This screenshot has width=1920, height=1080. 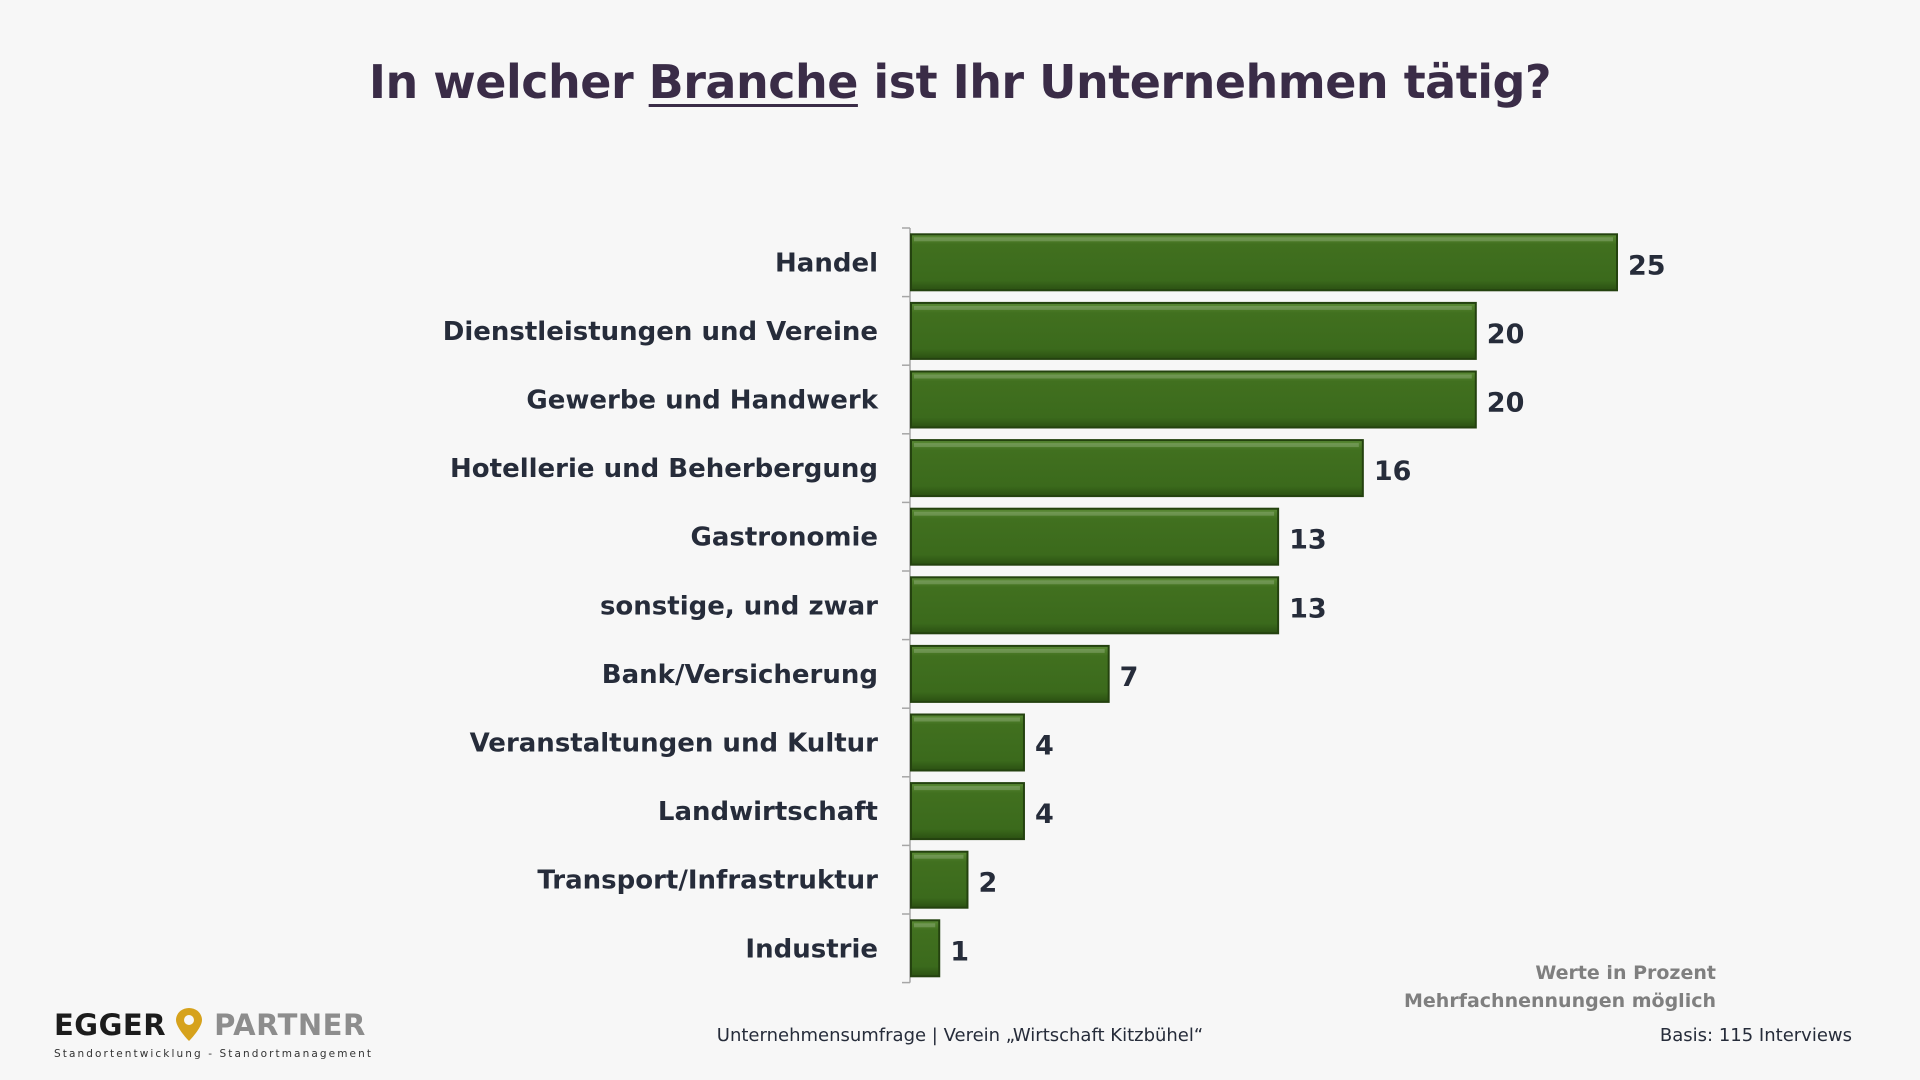 What do you see at coordinates (110, 1025) in the screenshot?
I see `logo-name-left: EGGER` at bounding box center [110, 1025].